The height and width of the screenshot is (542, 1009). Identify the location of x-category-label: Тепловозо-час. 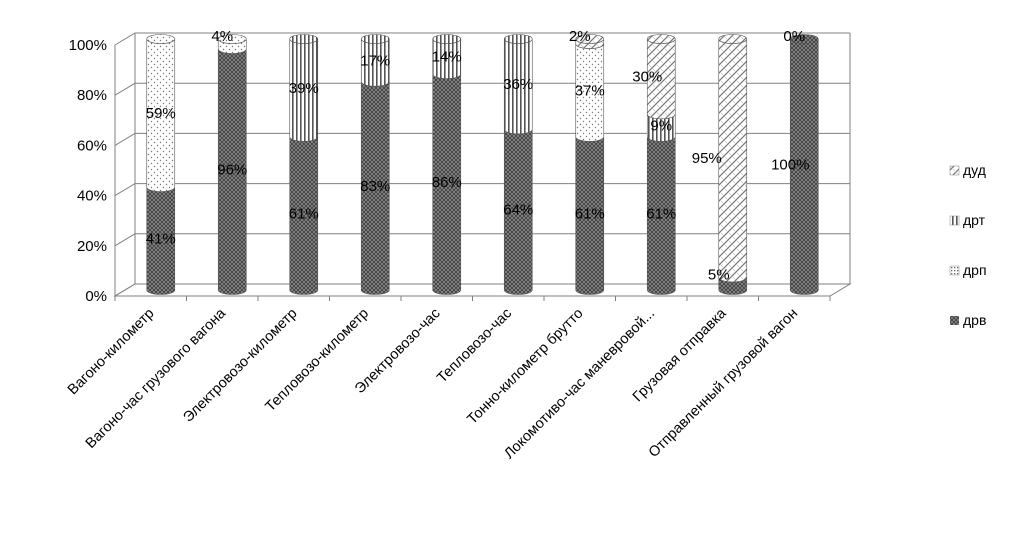
(474, 346).